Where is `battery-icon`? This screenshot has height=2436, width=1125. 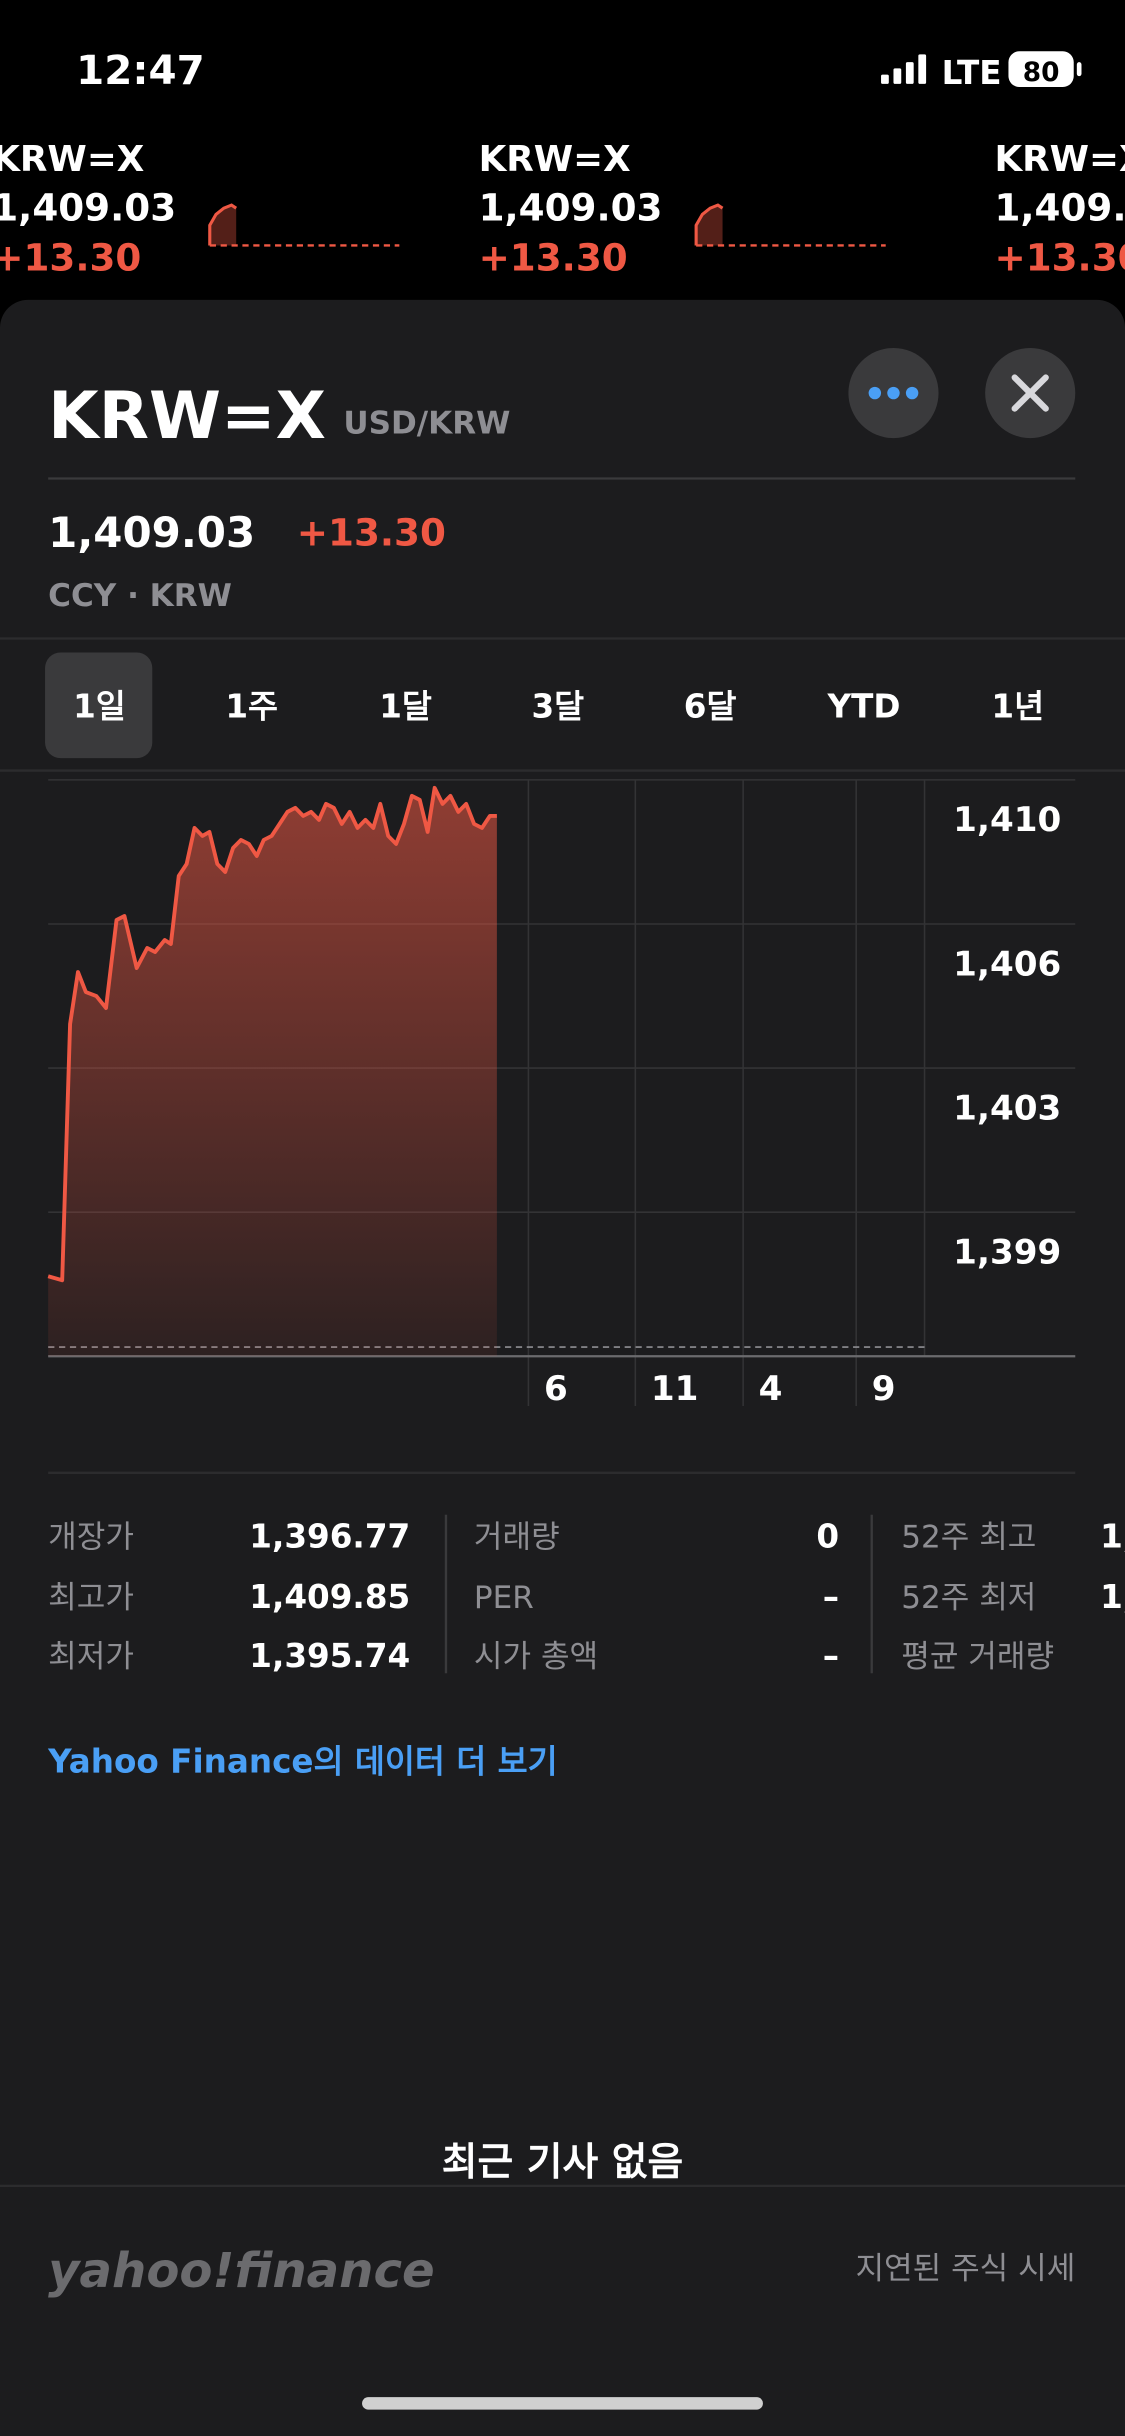
battery-icon is located at coordinates (1041, 69).